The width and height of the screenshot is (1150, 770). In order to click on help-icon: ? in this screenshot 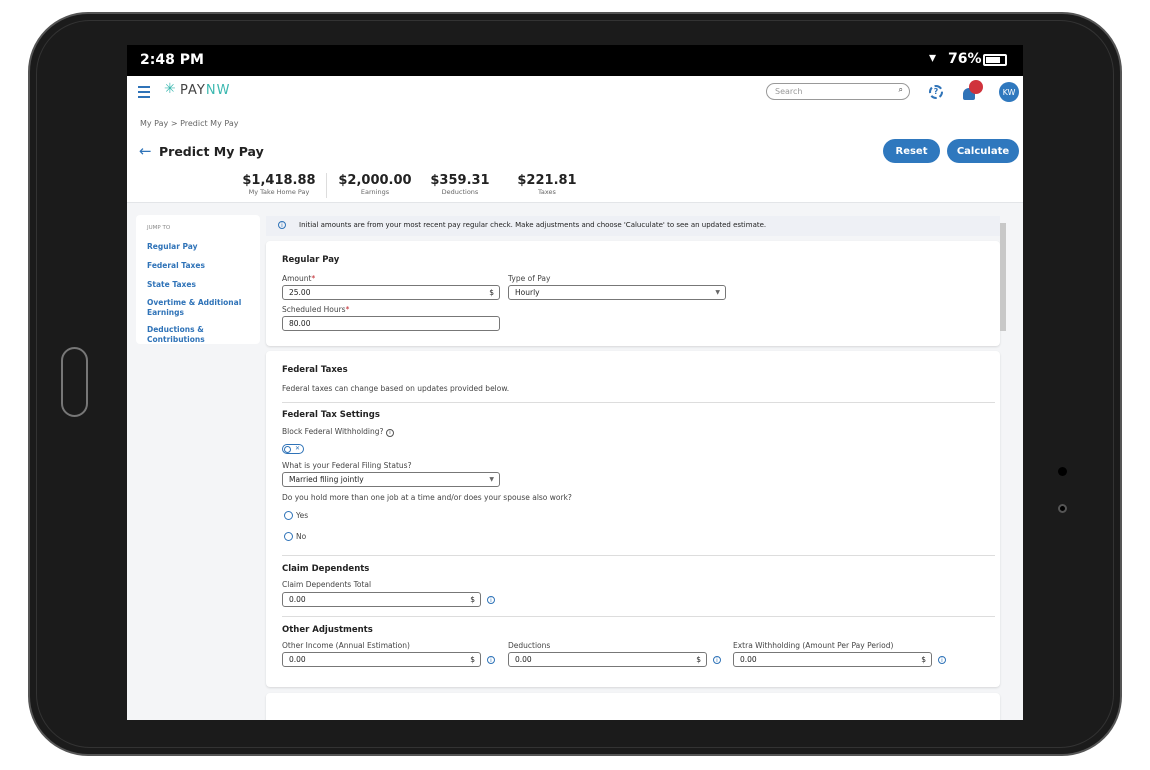, I will do `click(936, 92)`.